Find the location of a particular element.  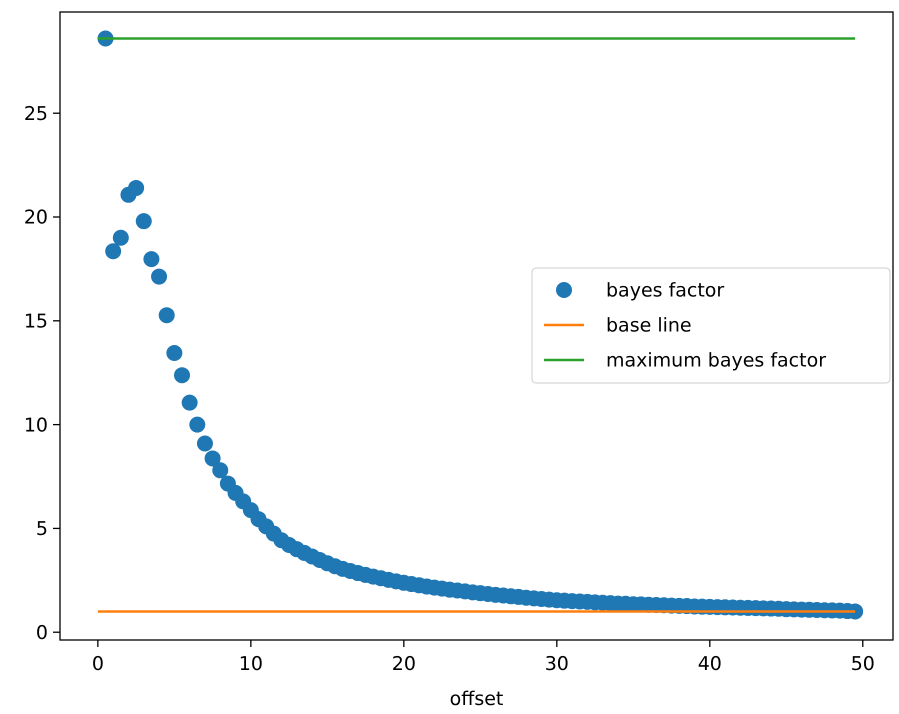

legend-label: base line is located at coordinates (649, 325).